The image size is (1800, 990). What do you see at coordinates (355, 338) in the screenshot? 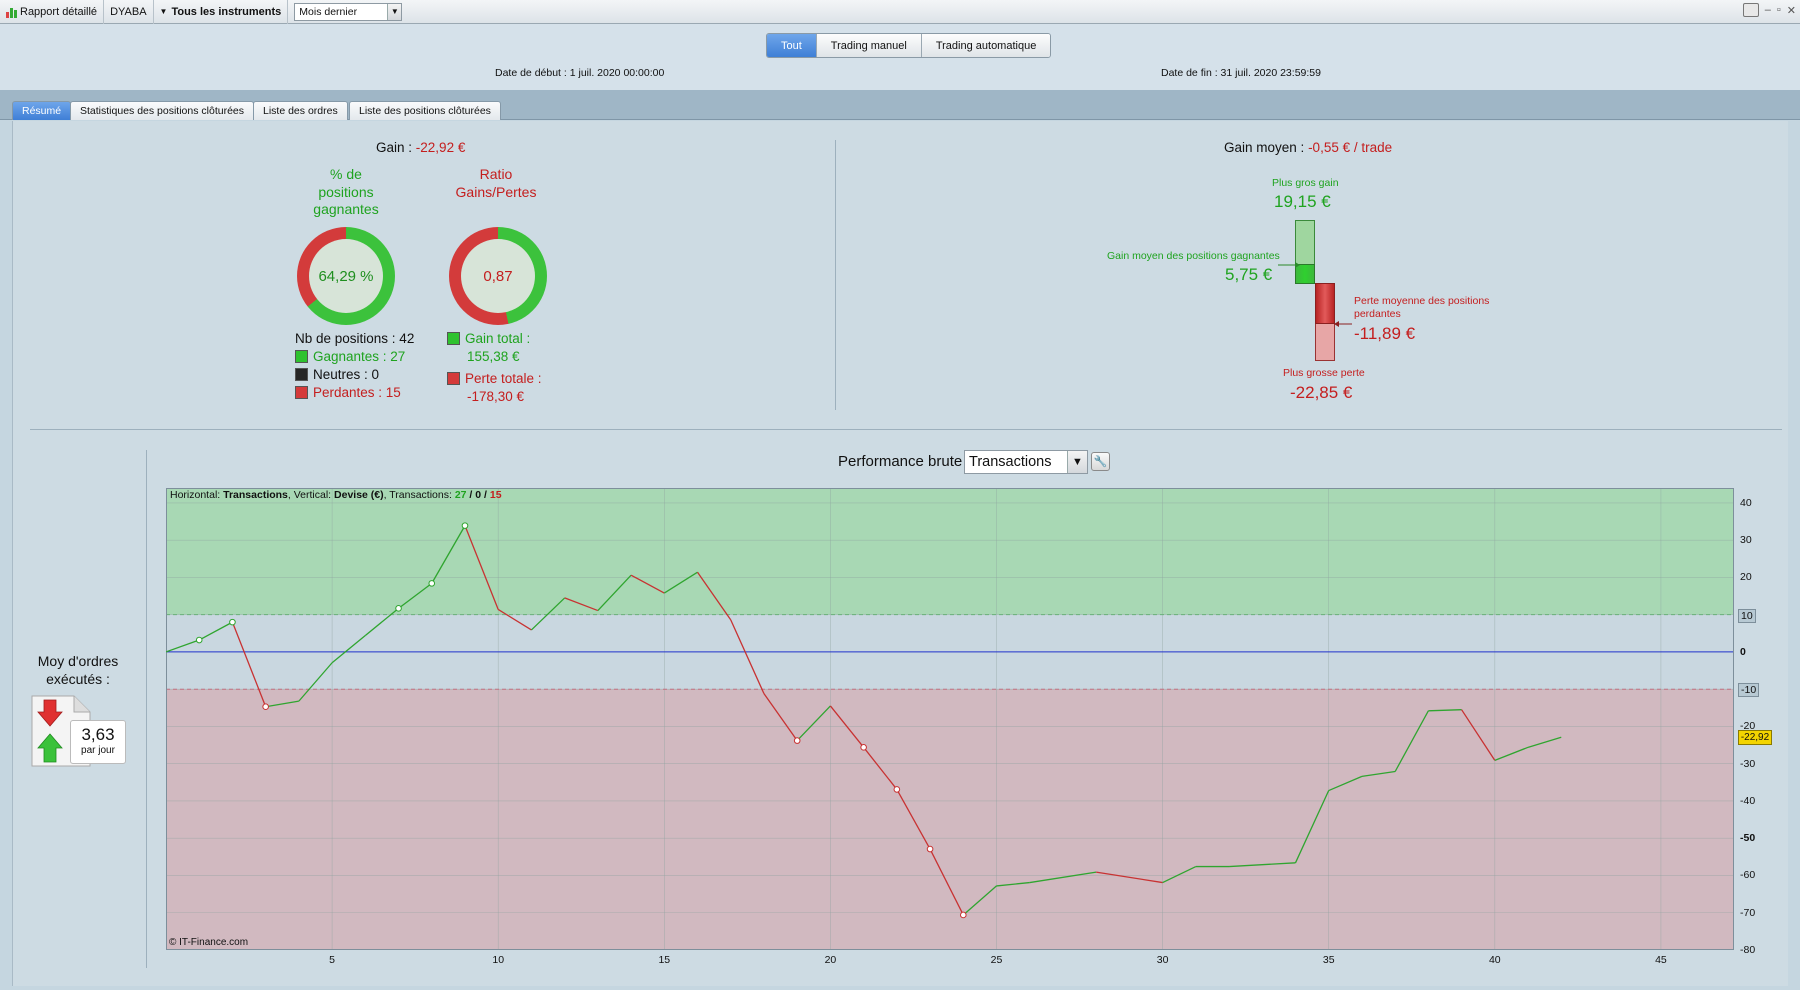
I see `positions-count: Nb de positions : 42` at bounding box center [355, 338].